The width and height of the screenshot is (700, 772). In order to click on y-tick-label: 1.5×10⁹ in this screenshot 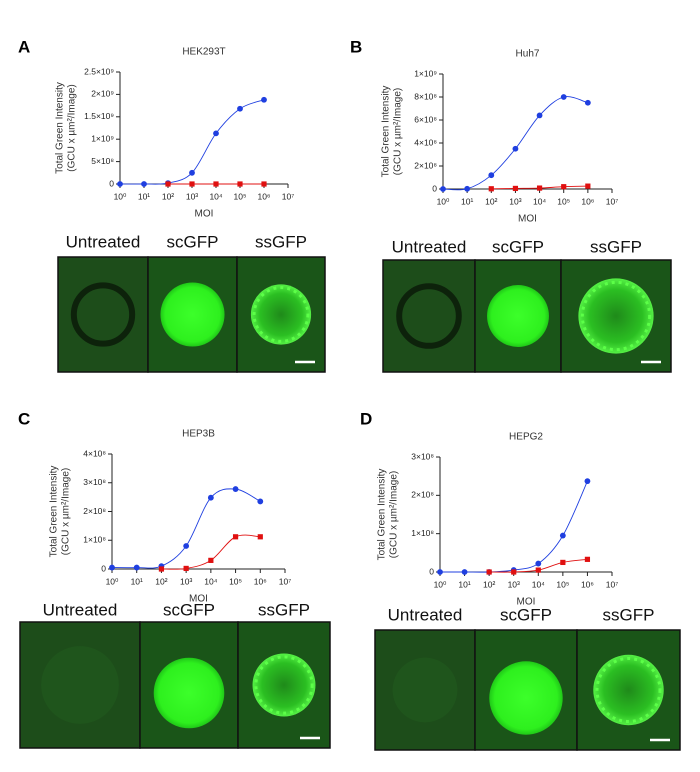, I will do `click(99, 116)`.